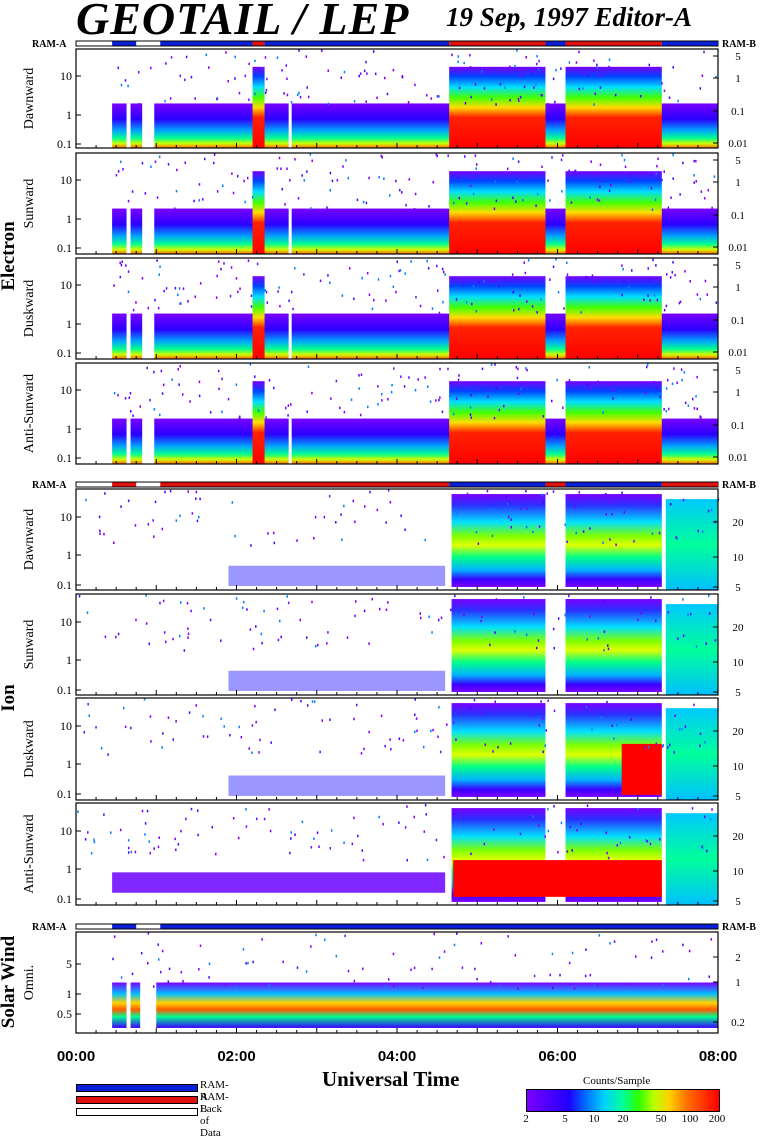 Image resolution: width=762 pixels, height=1139 pixels. Describe the element at coordinates (66, 831) in the screenshot. I see `y-tick-label: 10` at that location.